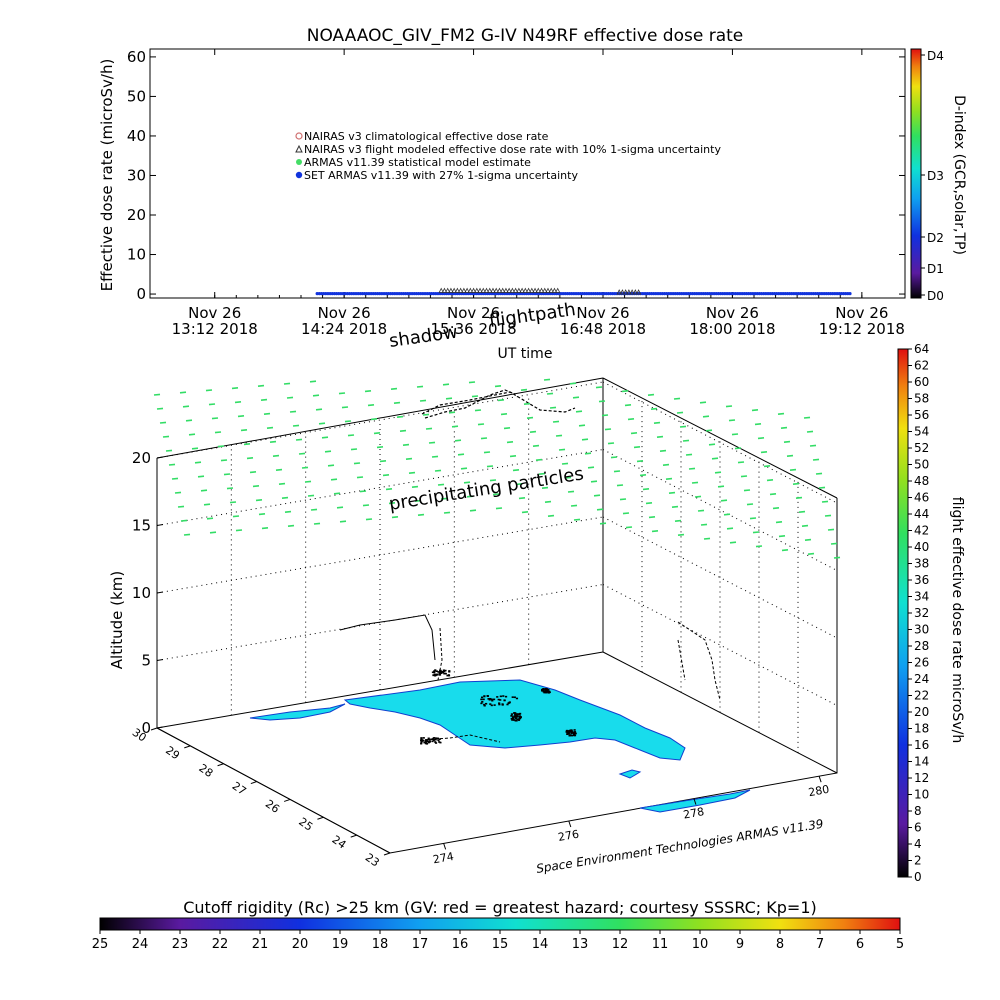 The width and height of the screenshot is (1000, 1000). I want to click on top-series-layer, so click(583, 291).